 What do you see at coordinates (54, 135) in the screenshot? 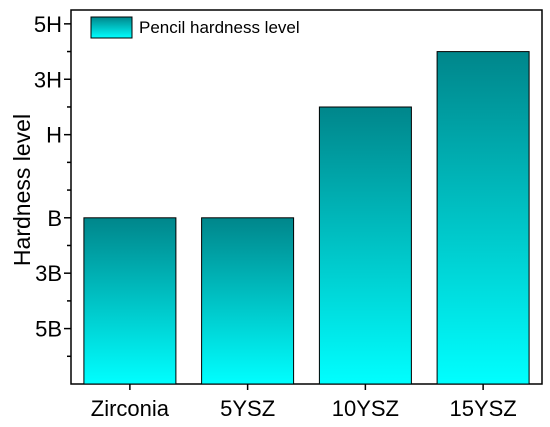
I see `y-tick-label: H` at bounding box center [54, 135].